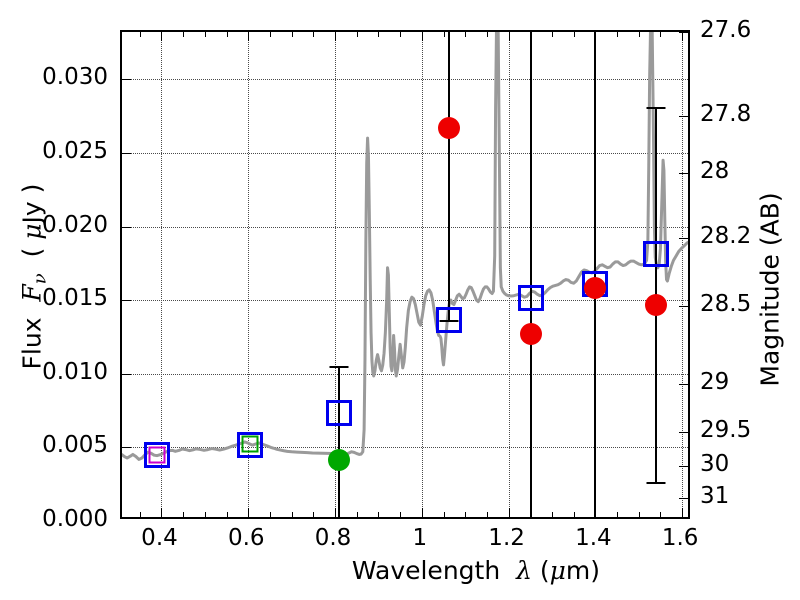 The height and width of the screenshot is (600, 800). What do you see at coordinates (475, 570) in the screenshot?
I see `x-axis-title: Wavelength λ (μm)` at bounding box center [475, 570].